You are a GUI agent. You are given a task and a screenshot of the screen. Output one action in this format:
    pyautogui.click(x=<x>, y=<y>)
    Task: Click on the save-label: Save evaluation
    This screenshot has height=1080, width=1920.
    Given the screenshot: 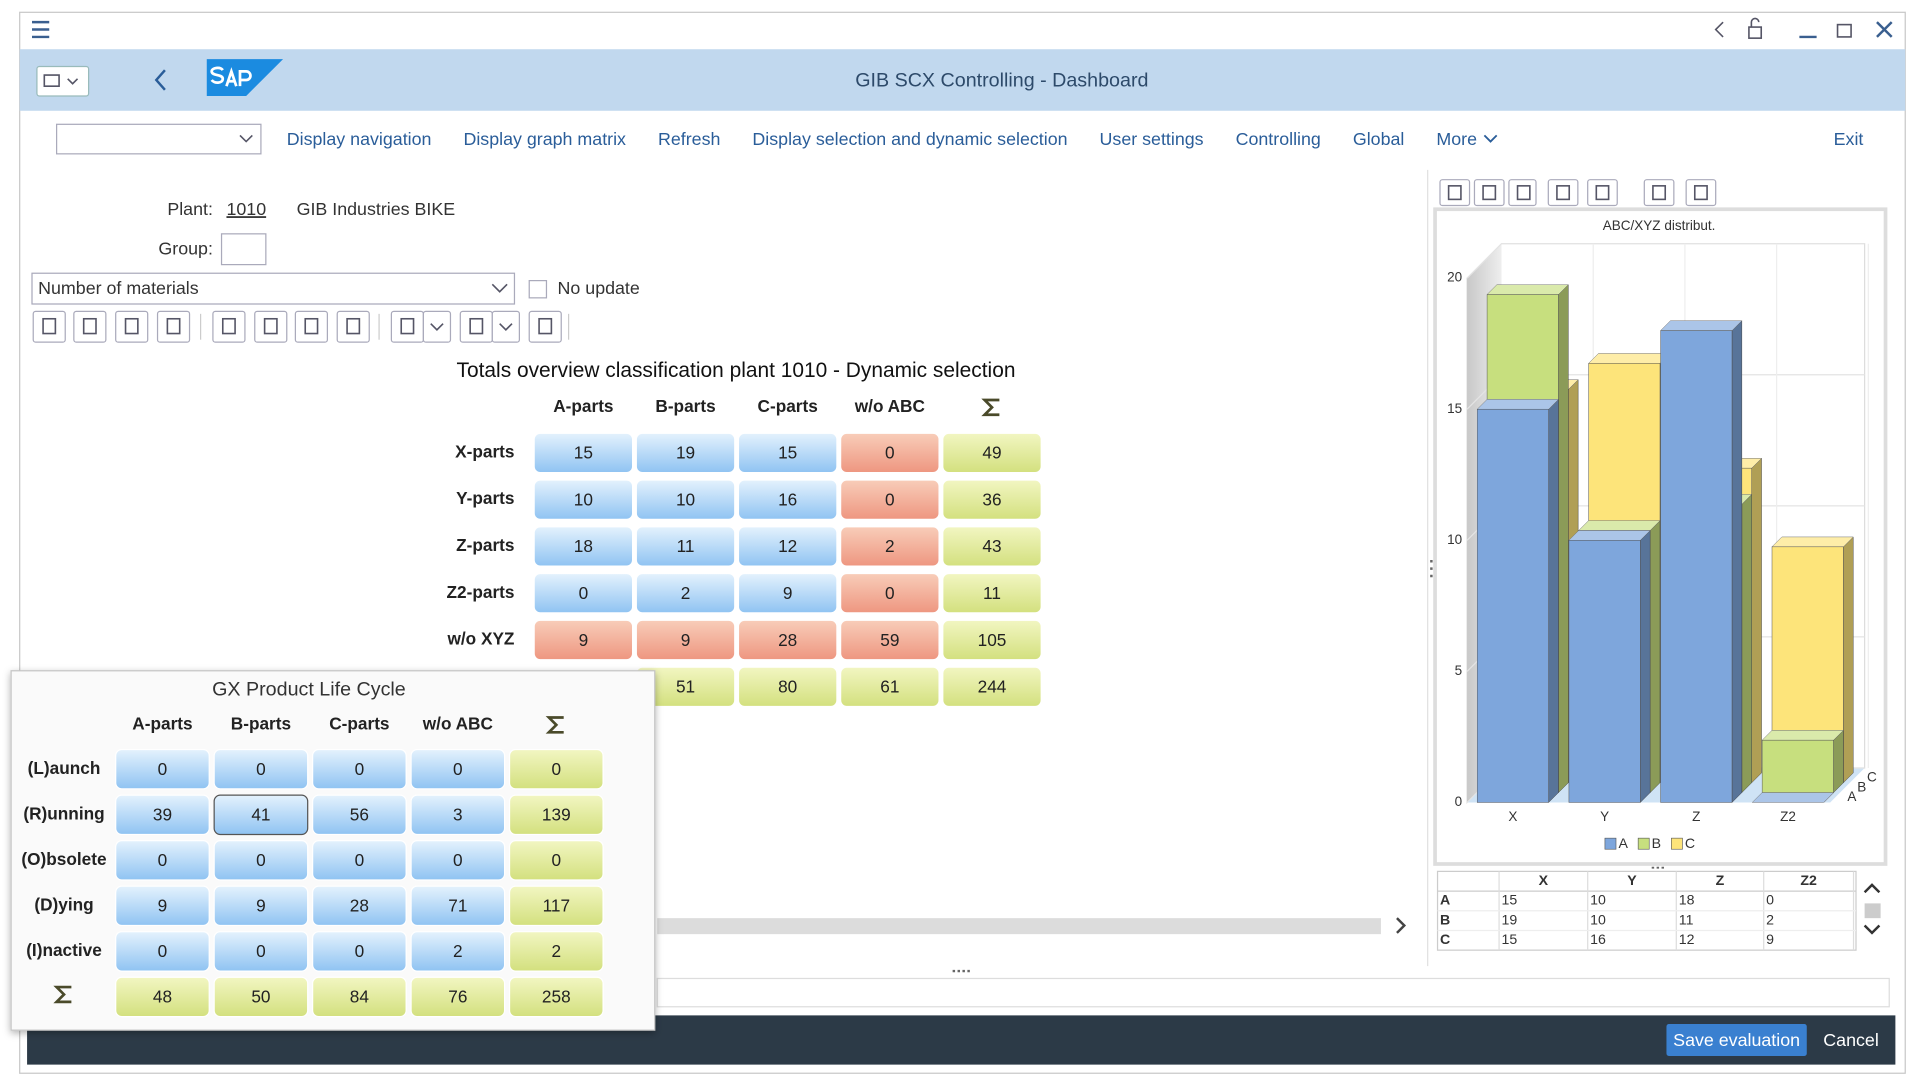 What is the action you would take?
    pyautogui.click(x=1736, y=1040)
    